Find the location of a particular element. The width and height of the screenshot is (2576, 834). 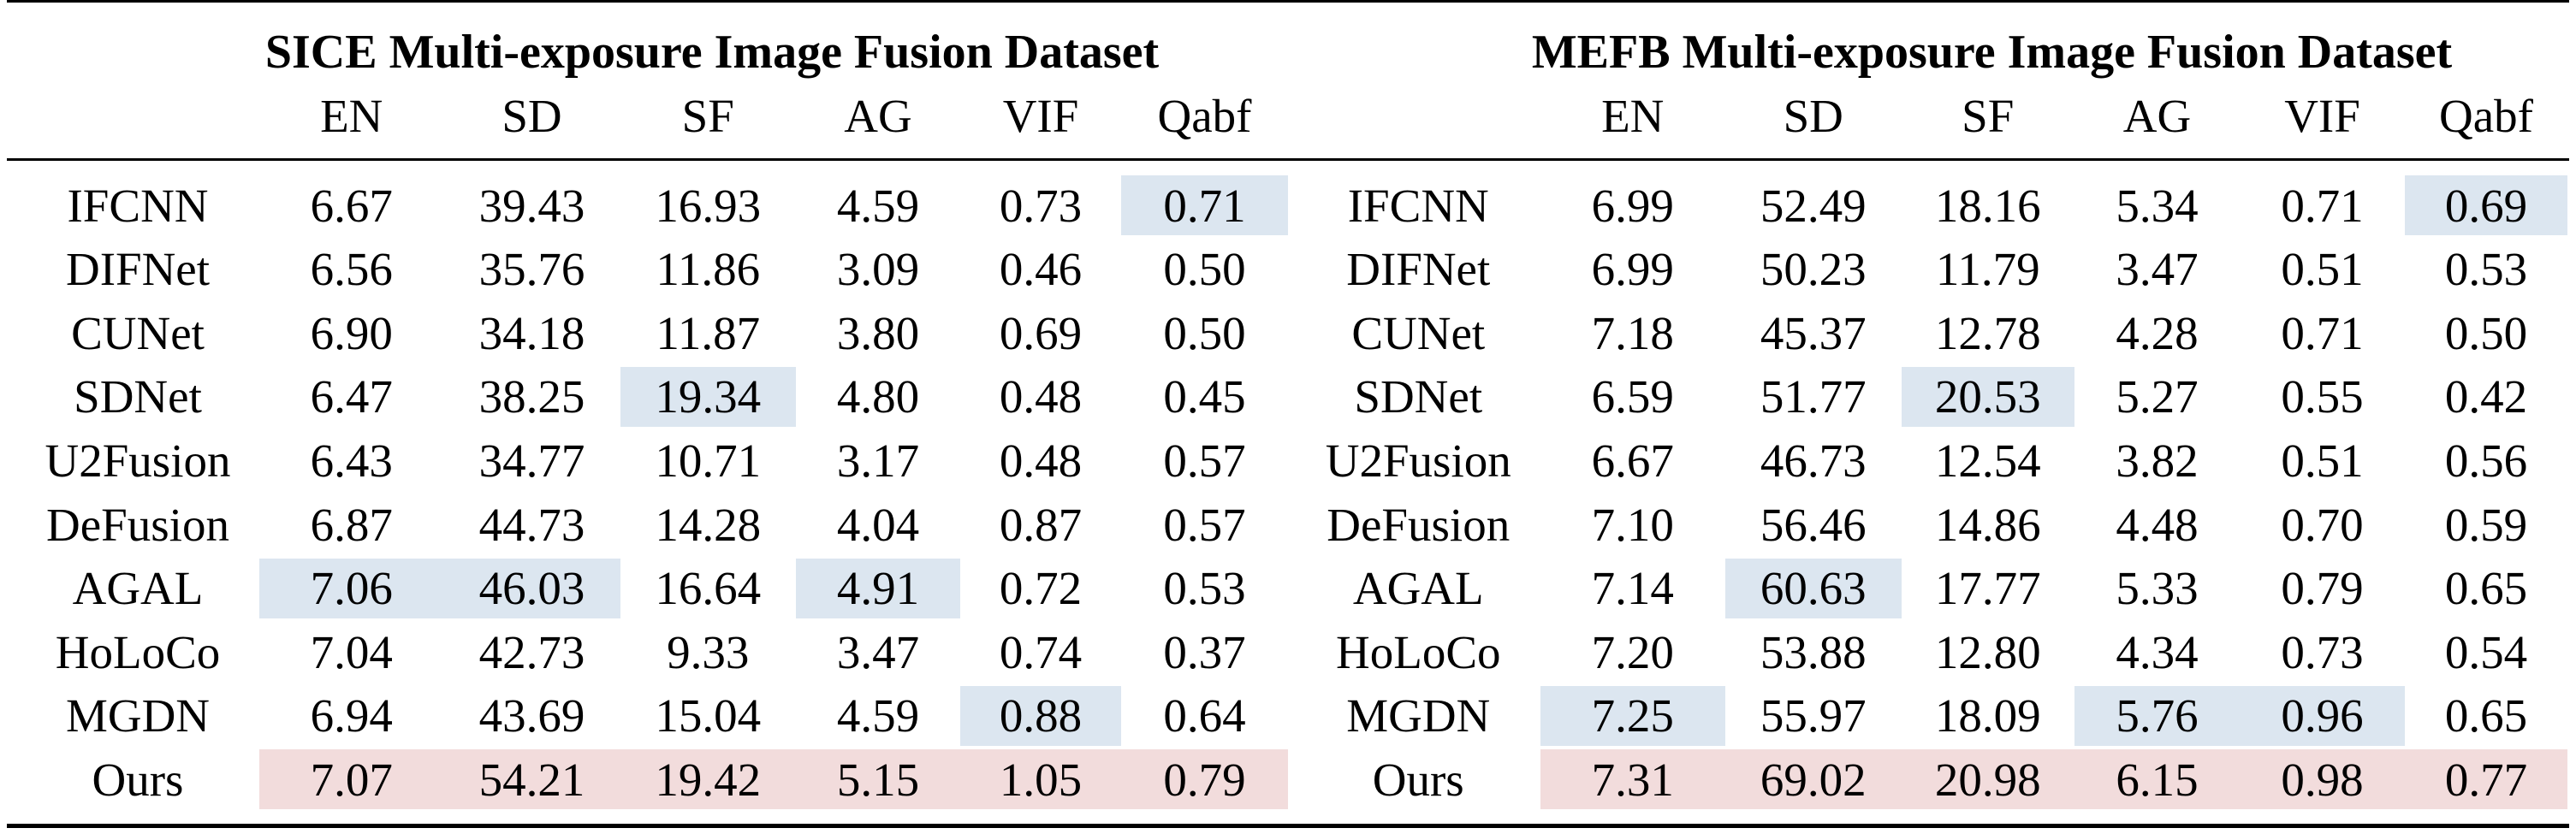

metric-value: 17.77 is located at coordinates (1987, 588).